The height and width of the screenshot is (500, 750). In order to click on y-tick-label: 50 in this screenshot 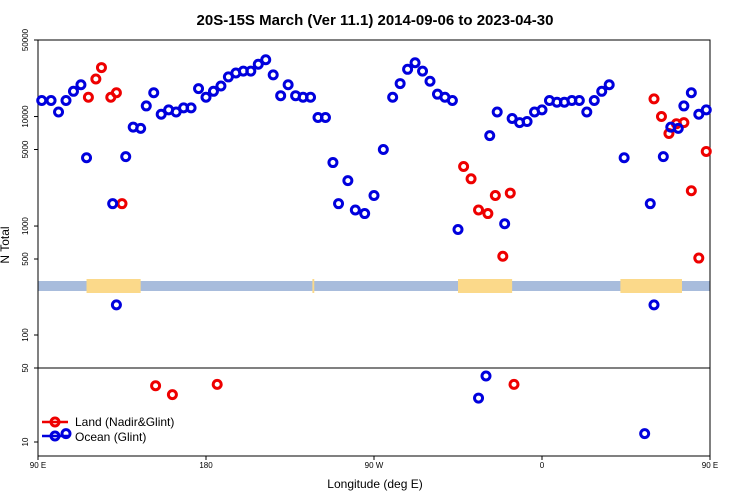, I will do `click(25, 367)`.